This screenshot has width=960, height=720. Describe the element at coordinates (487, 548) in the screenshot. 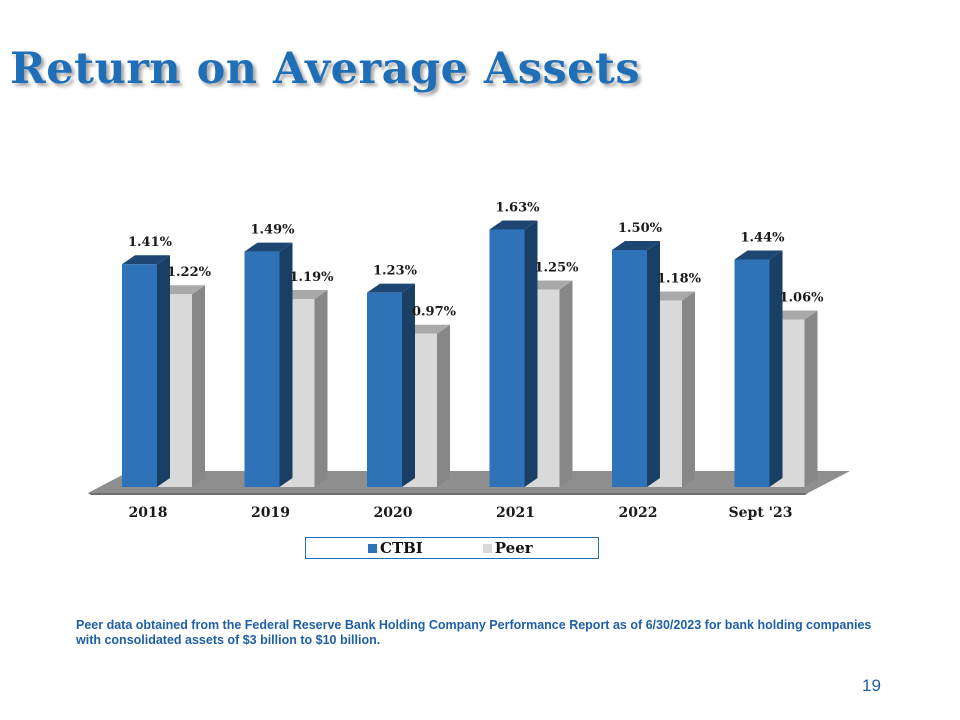

I see `legend-swatch-peer` at that location.